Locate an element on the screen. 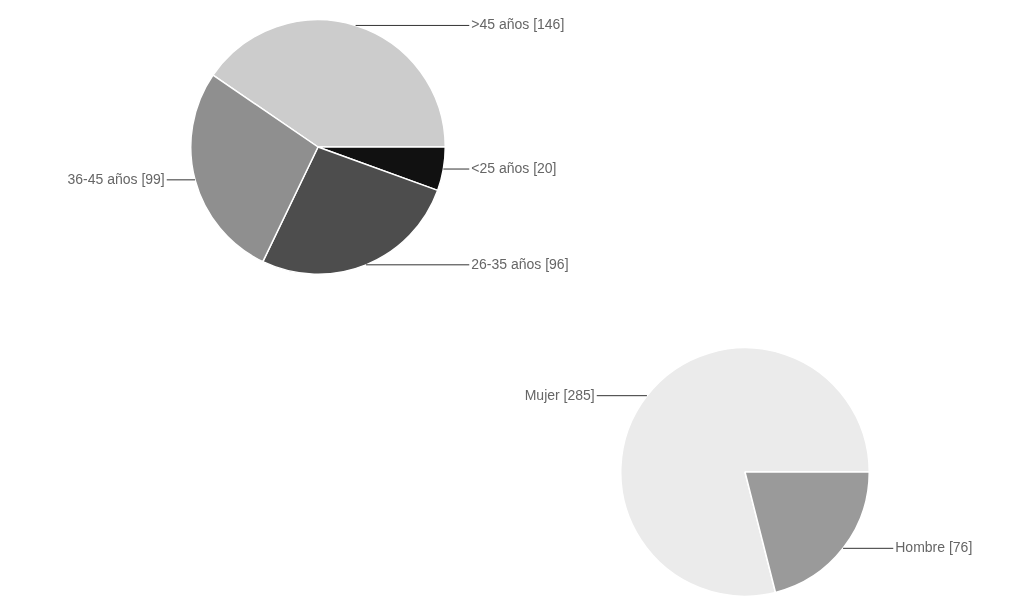 Image resolution: width=1027 pixels, height=597 pixels. slice-label: 36-45 años [99] is located at coordinates (116, 178).